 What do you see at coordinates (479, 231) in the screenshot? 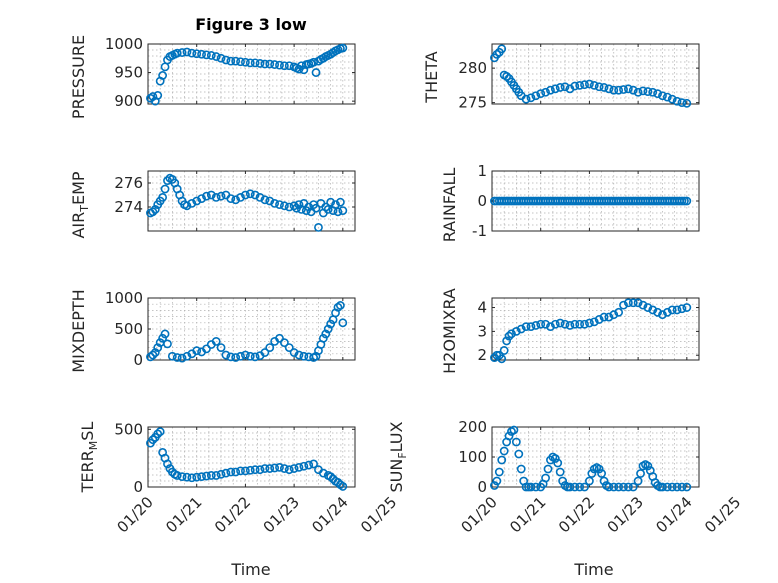
I see `y-tick-label: -1` at bounding box center [479, 231].